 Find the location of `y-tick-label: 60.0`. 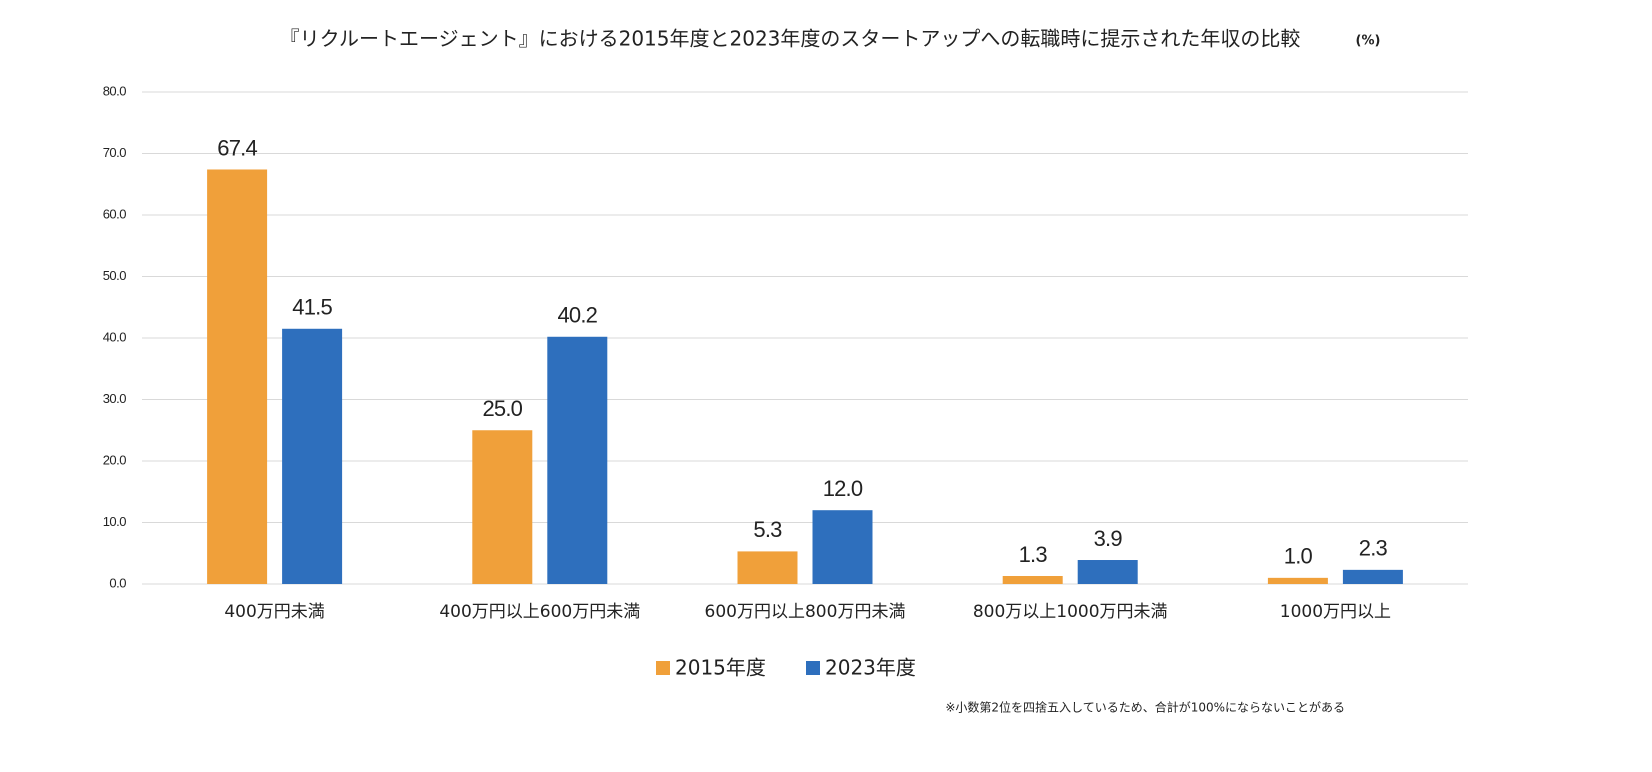

y-tick-label: 60.0 is located at coordinates (115, 213).